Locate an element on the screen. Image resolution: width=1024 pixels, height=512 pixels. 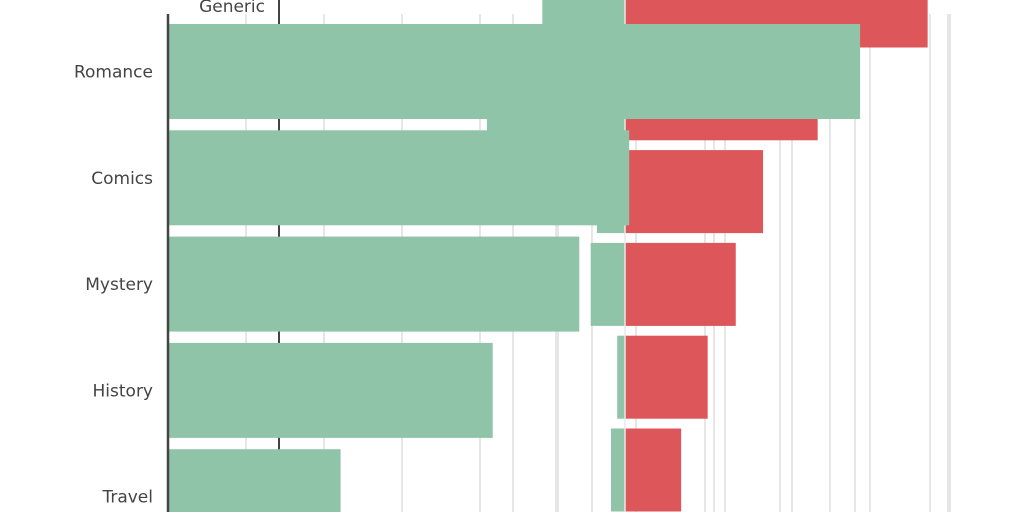
category-label: Mystery is located at coordinates (119, 285).